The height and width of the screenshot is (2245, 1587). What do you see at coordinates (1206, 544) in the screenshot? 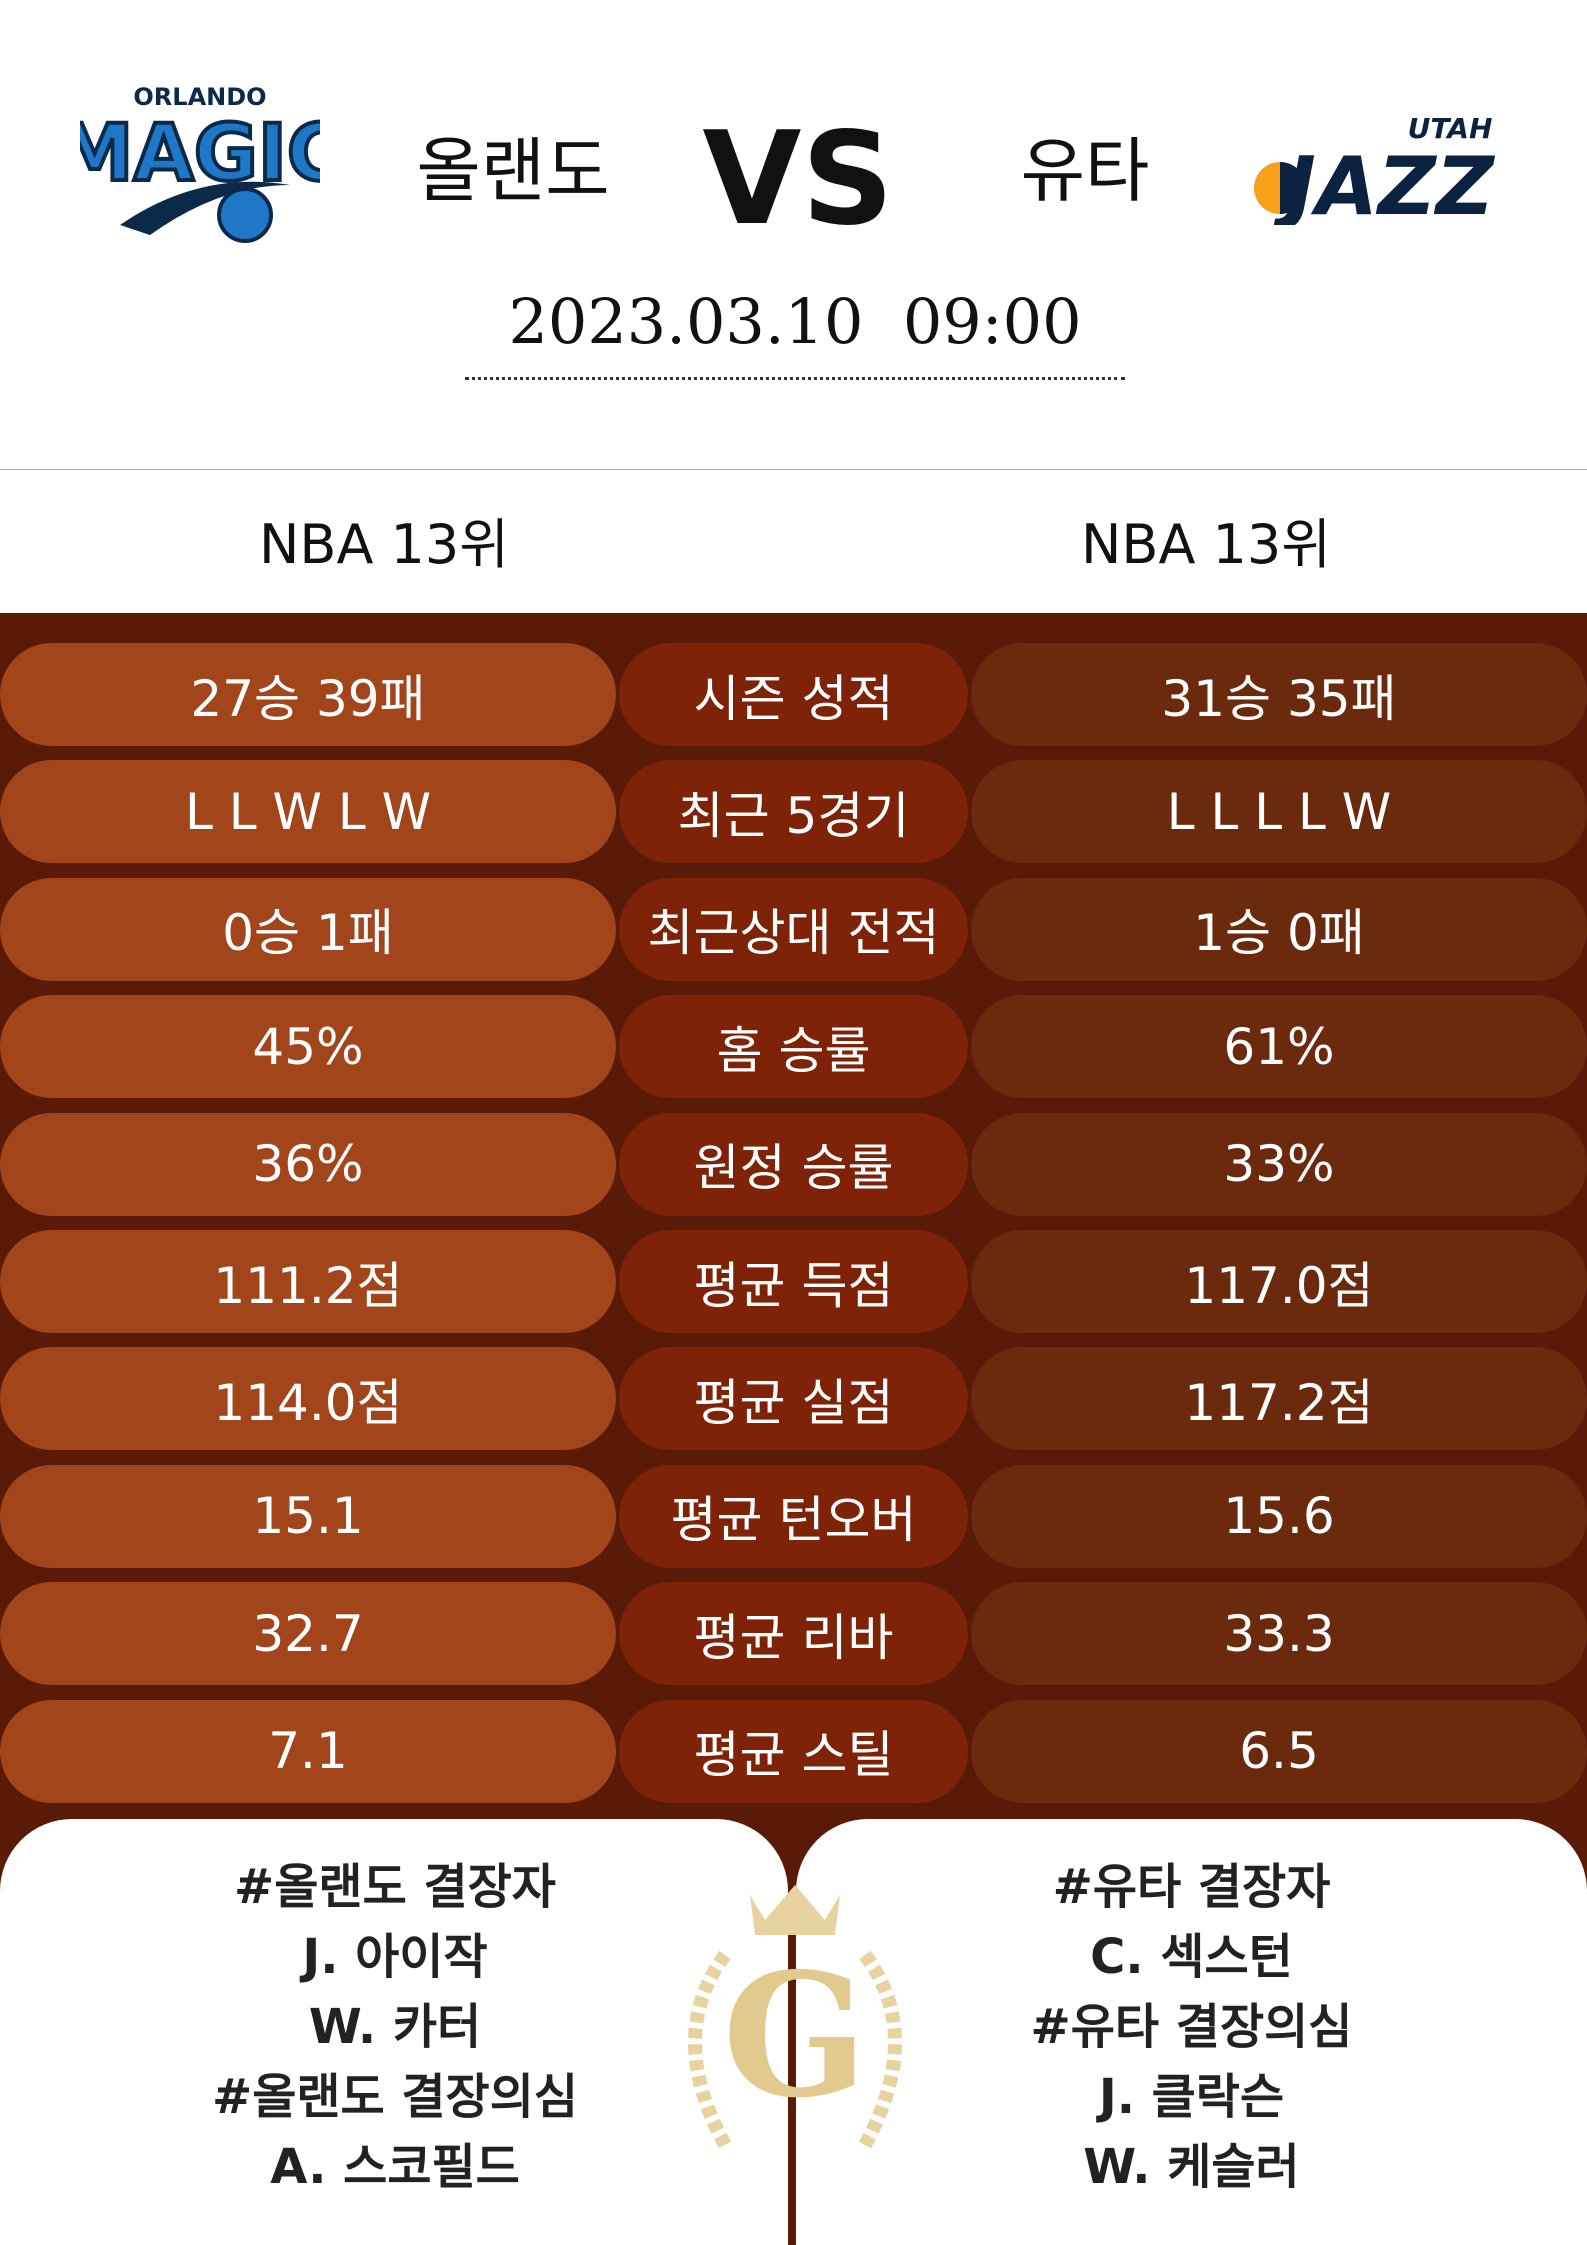
I see `away-rank: NBA 13위` at bounding box center [1206, 544].